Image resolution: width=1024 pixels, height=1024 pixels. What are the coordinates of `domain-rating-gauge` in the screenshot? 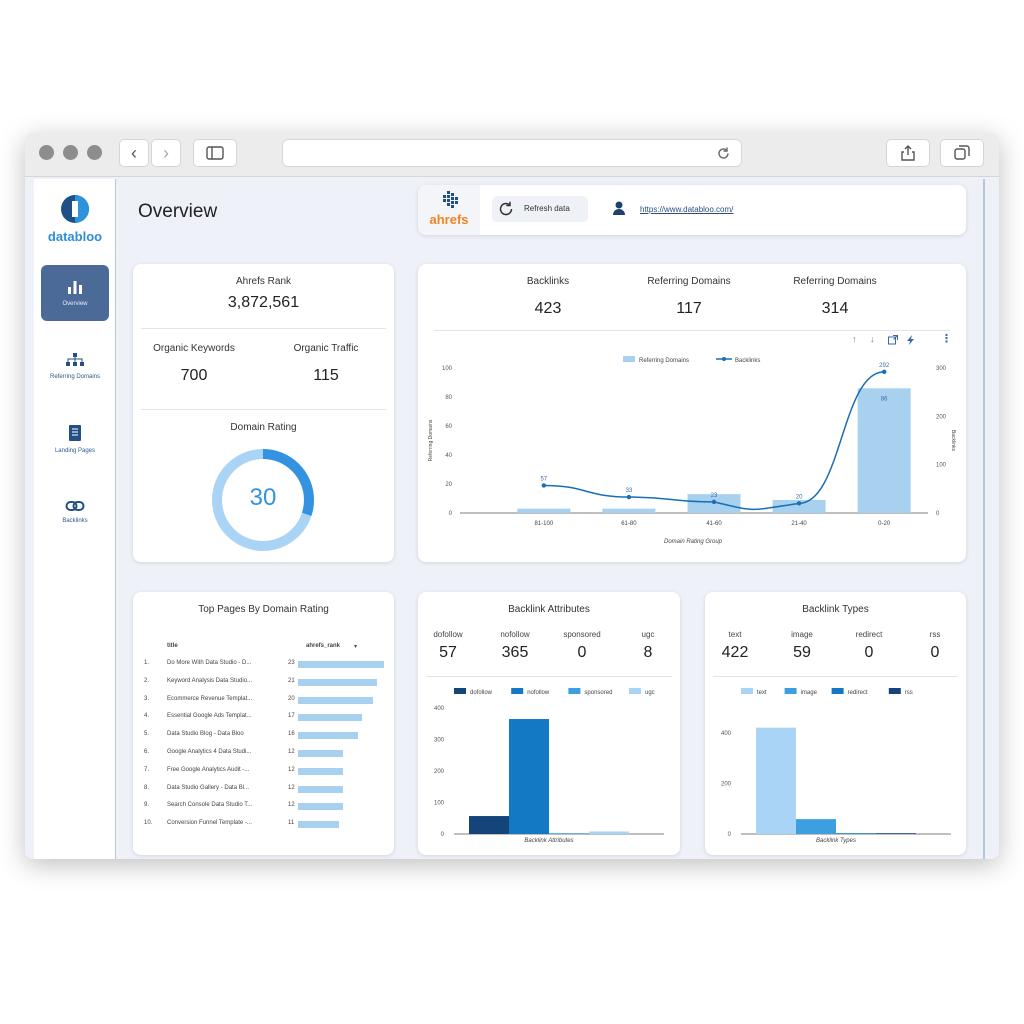 It's located at (263, 500).